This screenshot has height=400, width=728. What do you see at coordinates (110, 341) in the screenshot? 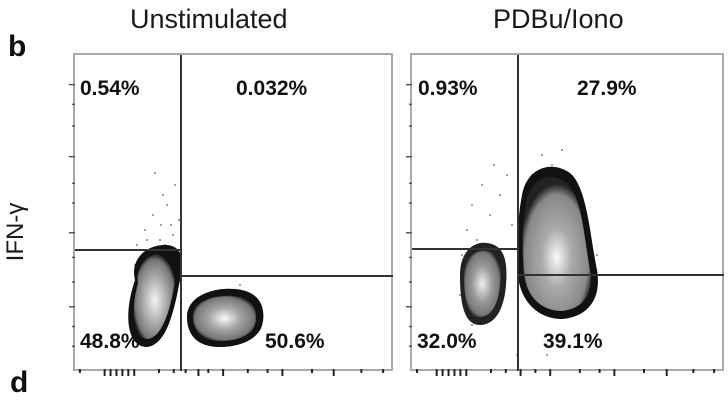
I see `quadrant-lower-left: 48.8%` at bounding box center [110, 341].